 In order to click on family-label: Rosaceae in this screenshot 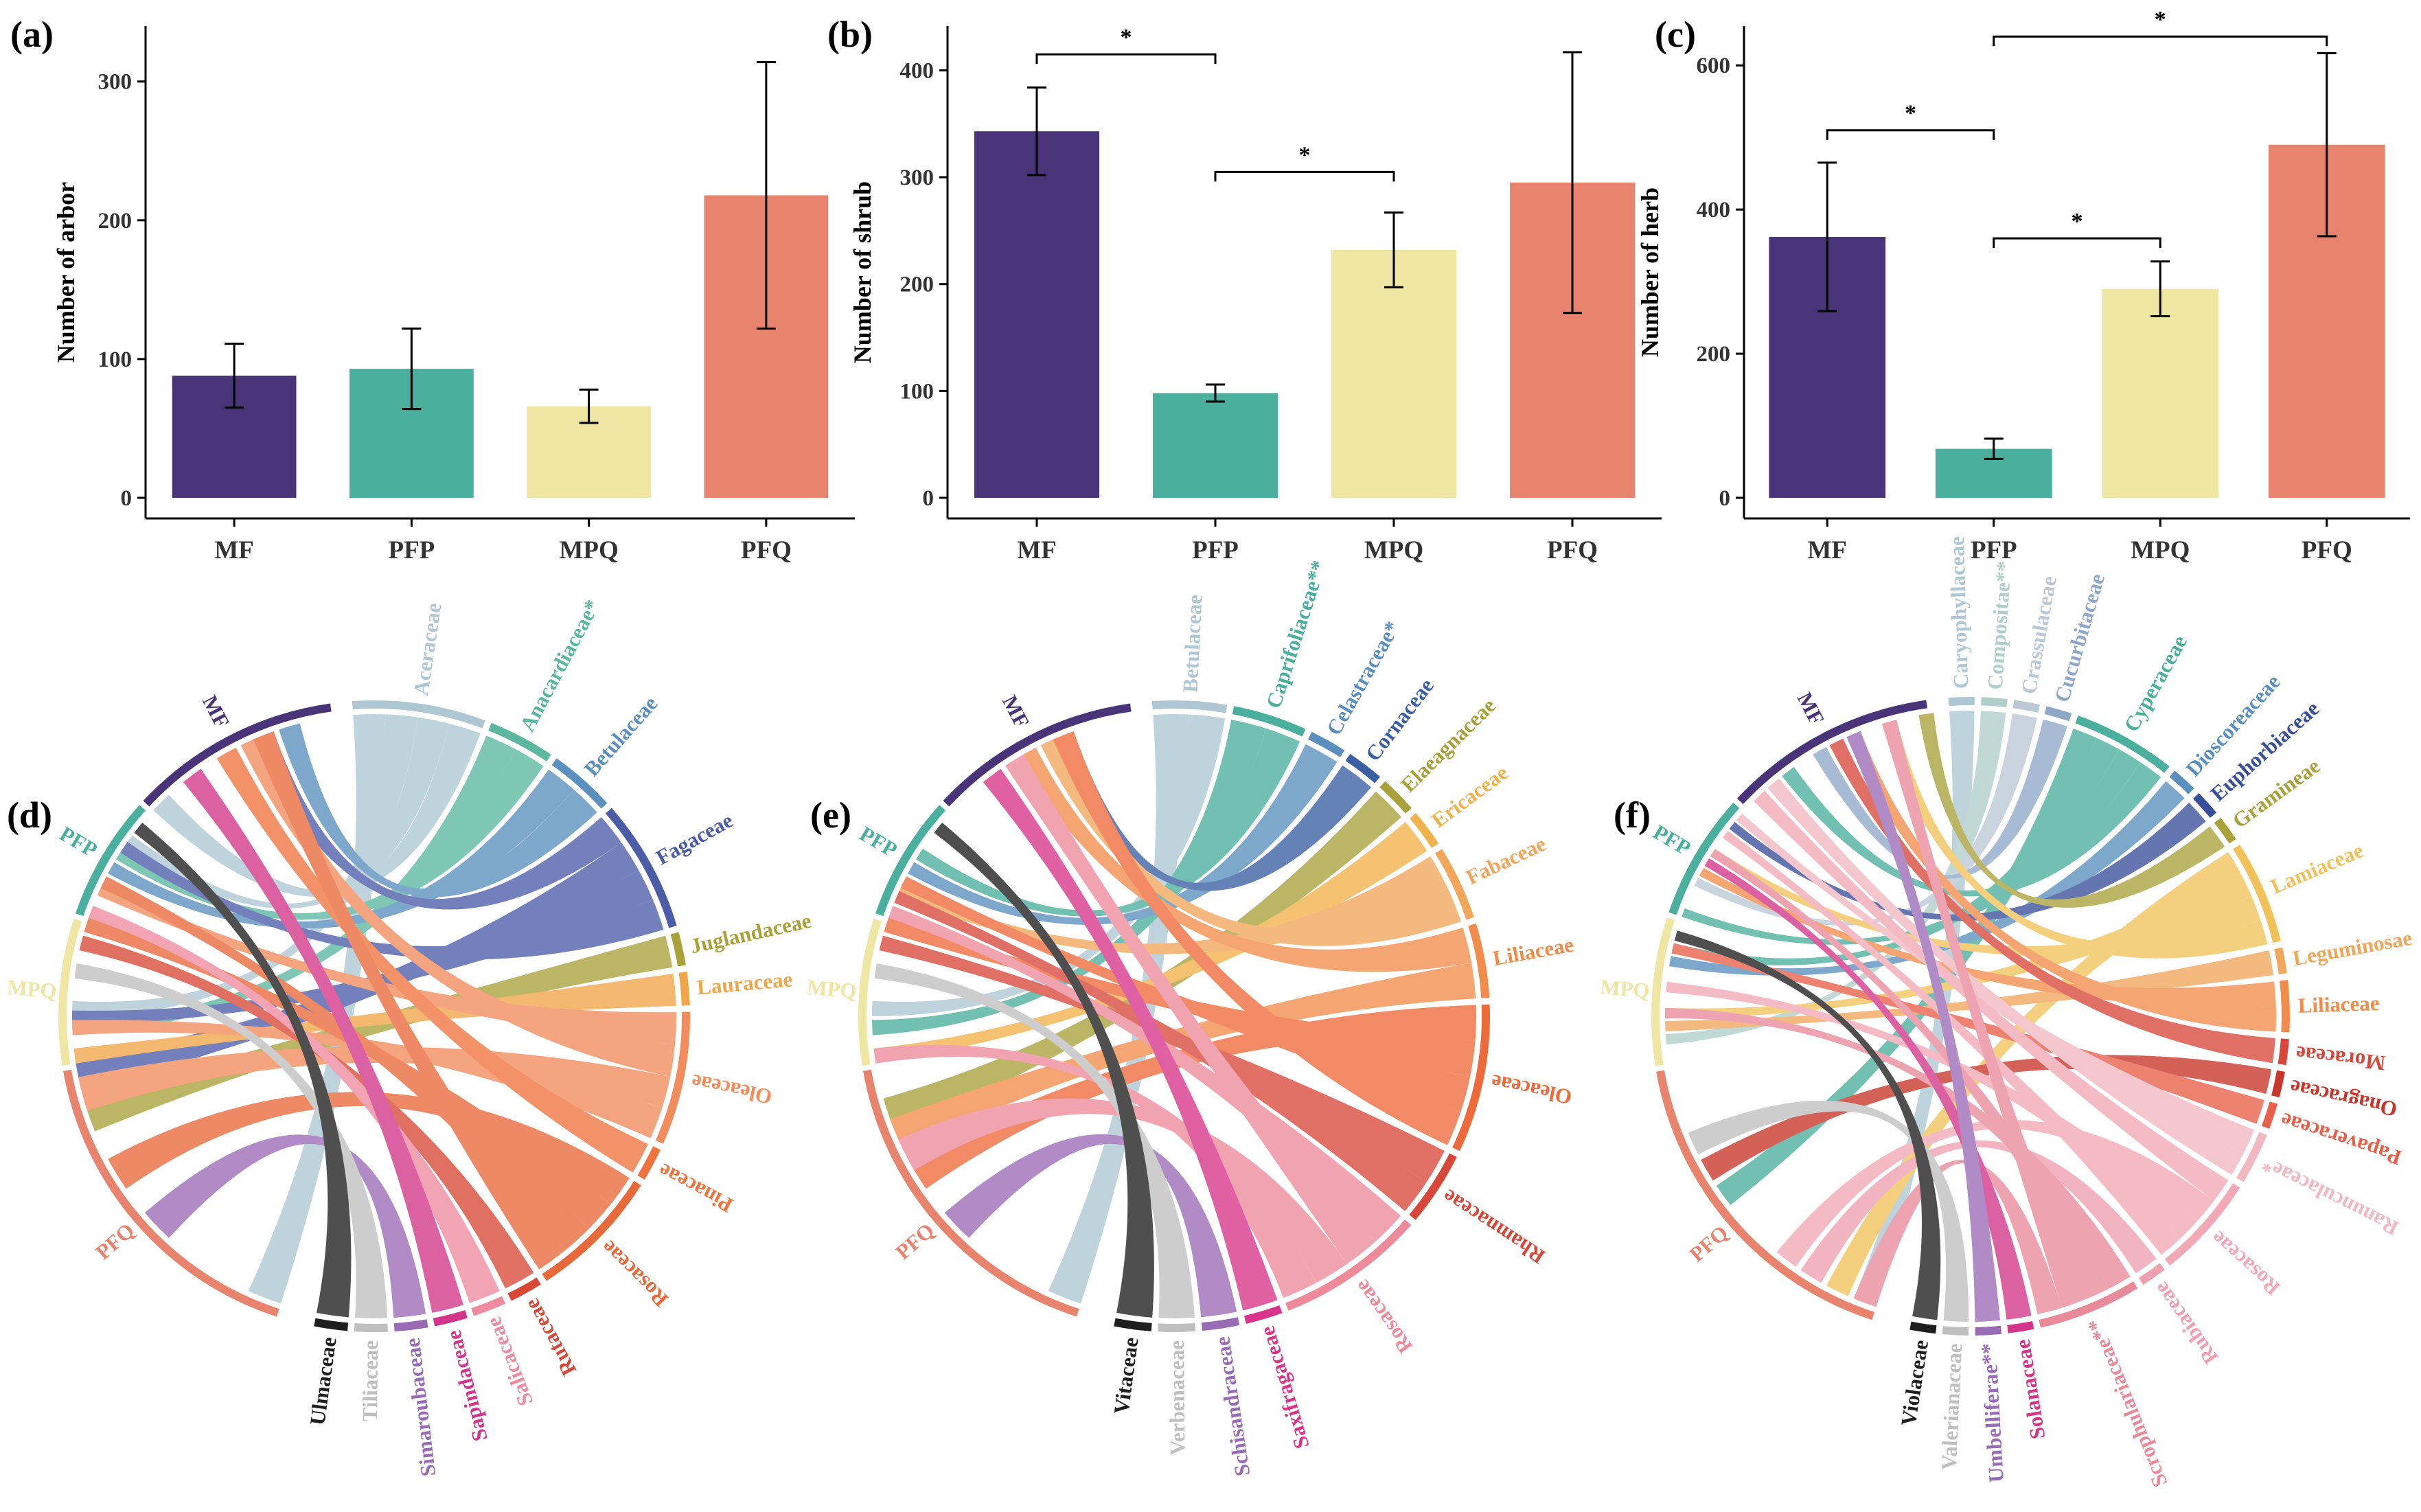, I will do `click(634, 1274)`.